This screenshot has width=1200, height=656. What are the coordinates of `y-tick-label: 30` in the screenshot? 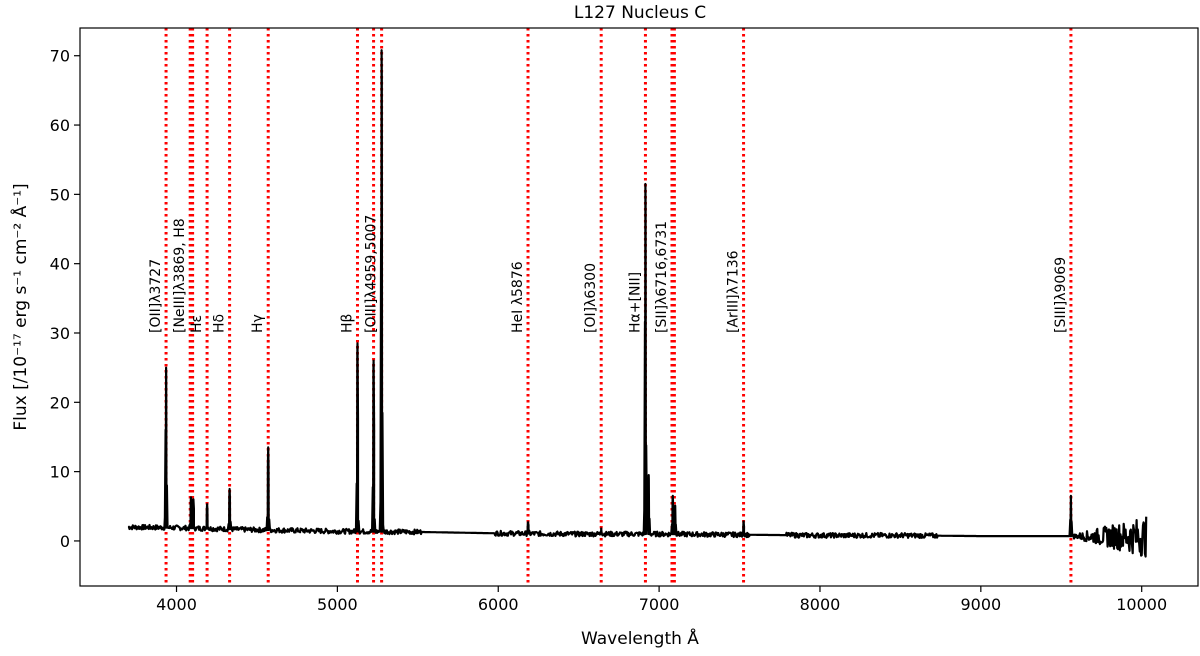 It's located at (60, 333).